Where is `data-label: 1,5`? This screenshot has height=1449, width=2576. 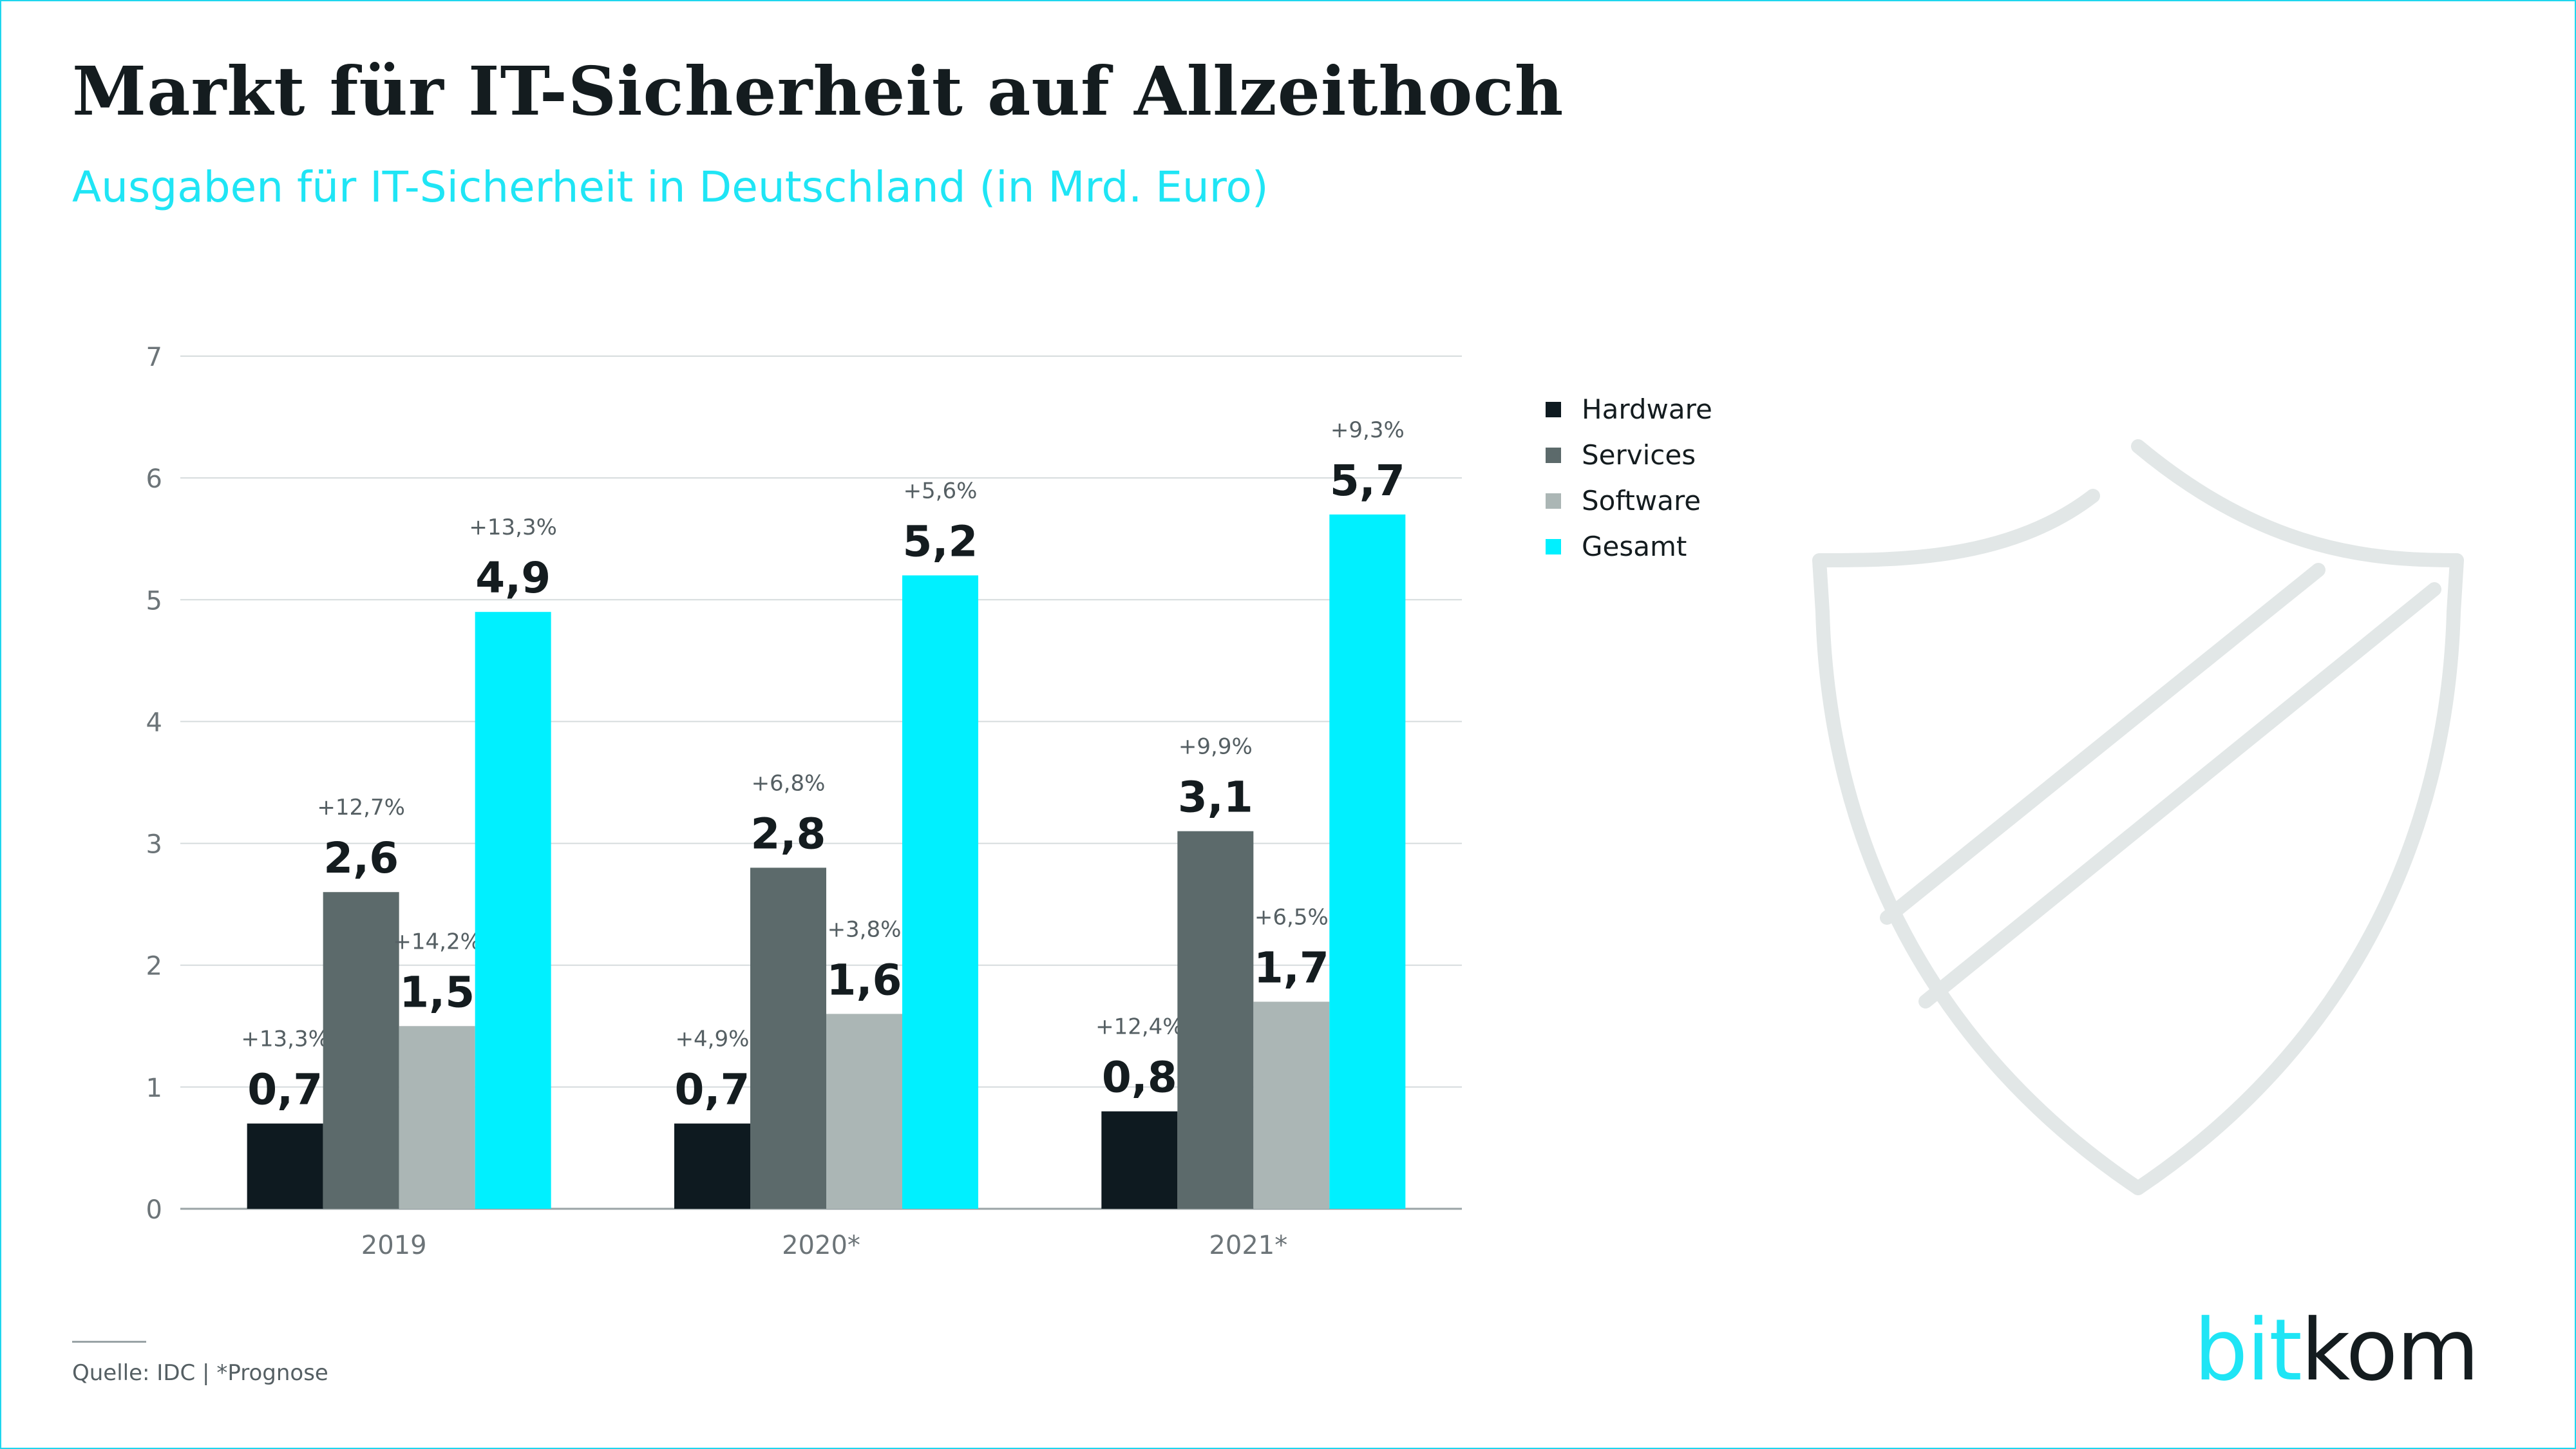
data-label: 1,5 is located at coordinates (437, 992).